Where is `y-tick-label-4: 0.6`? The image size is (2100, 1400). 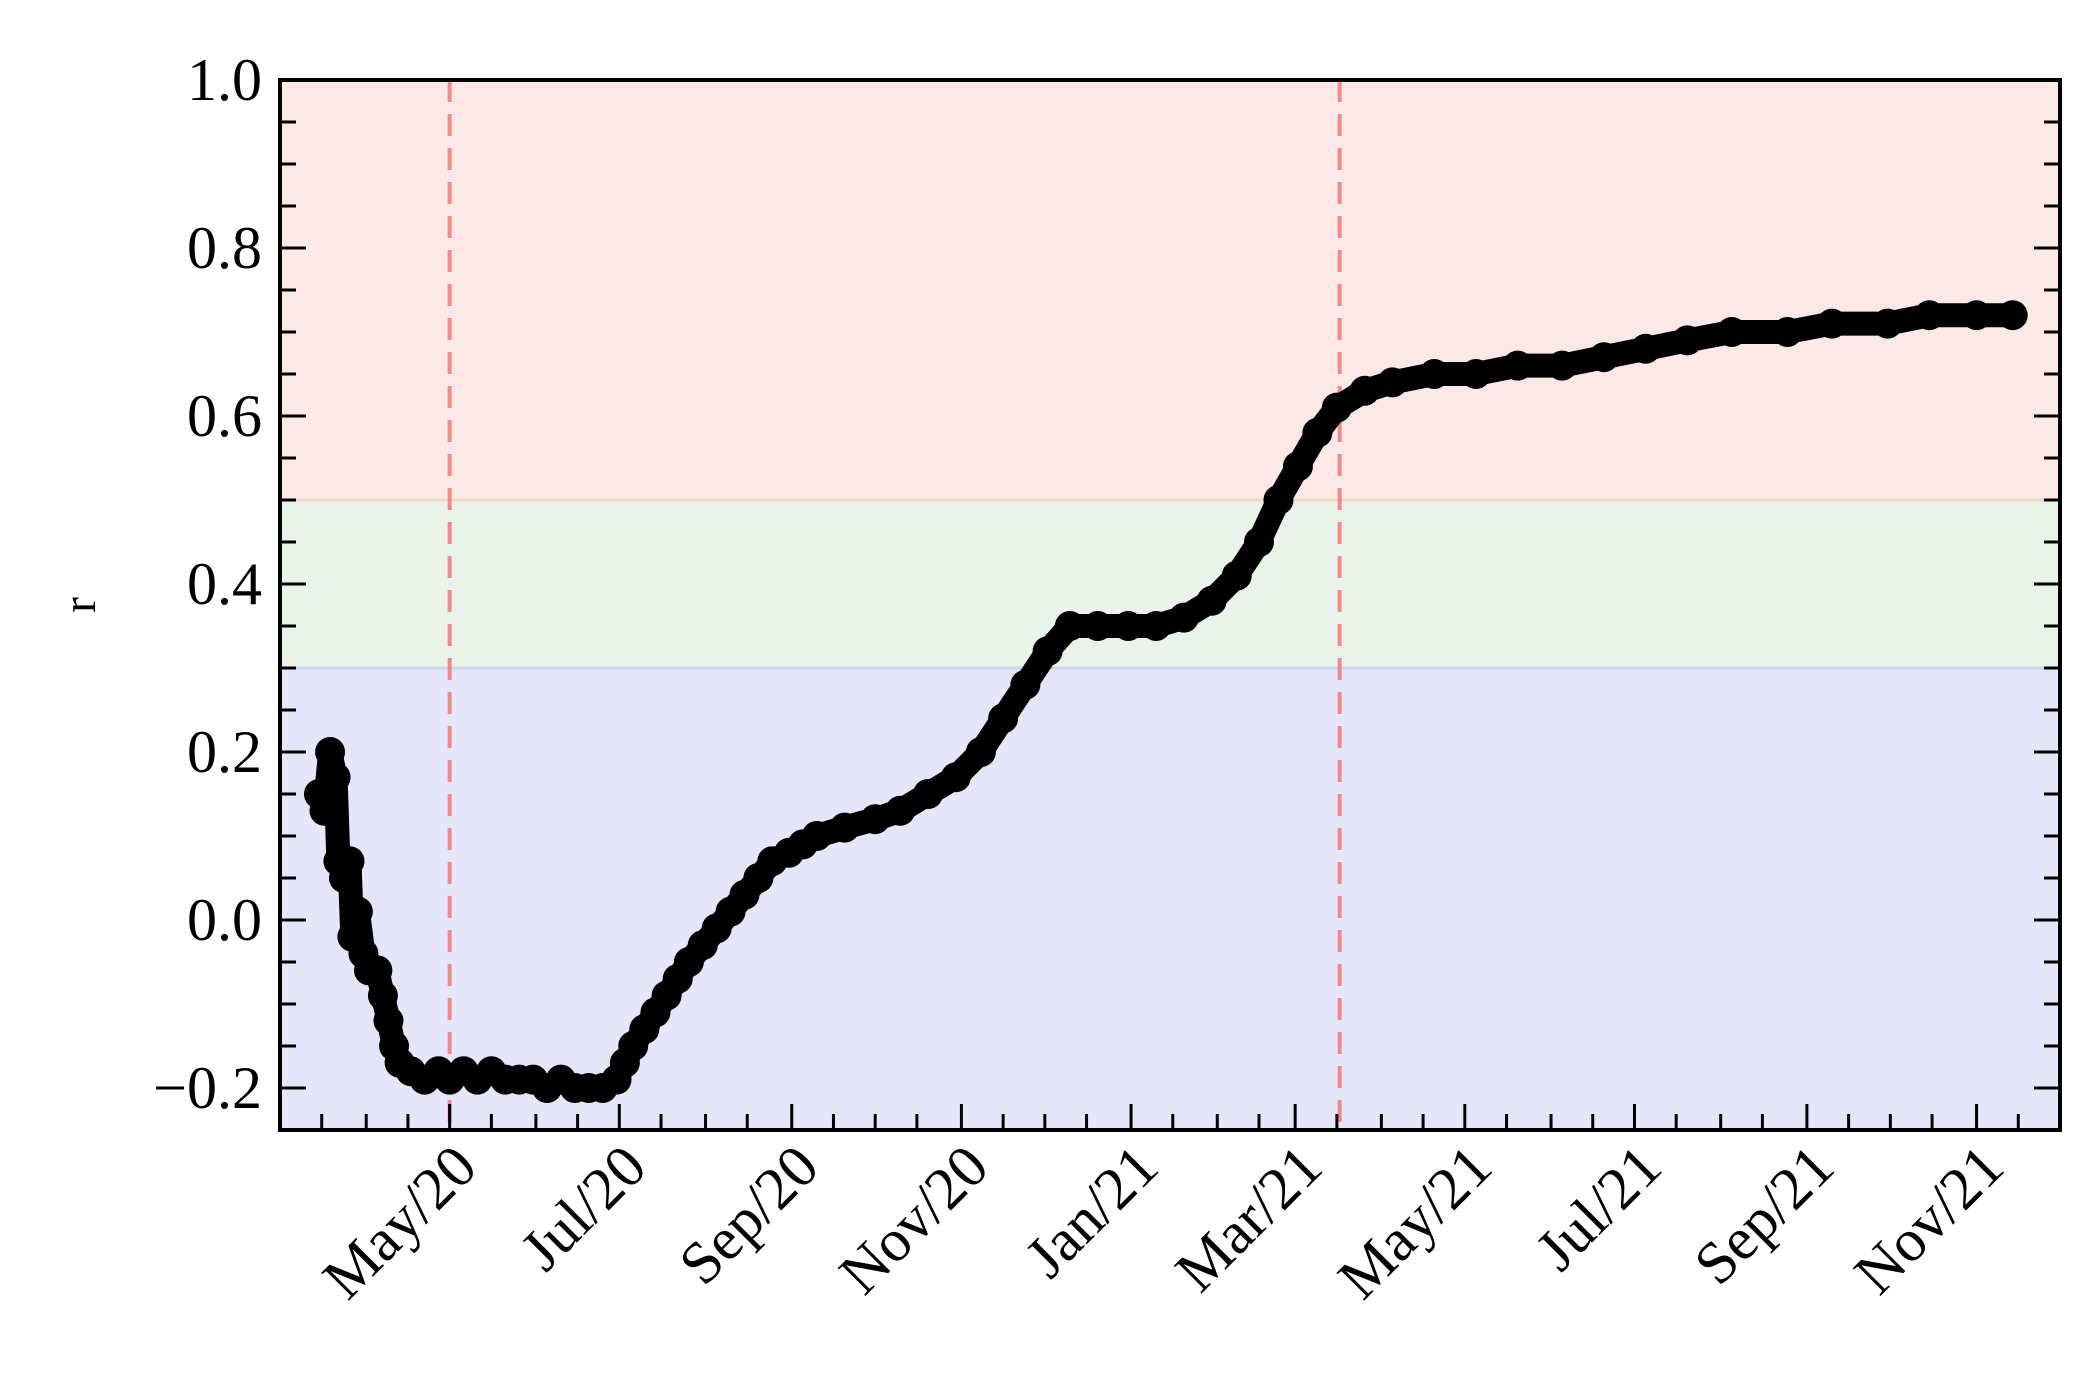 y-tick-label-4: 0.6 is located at coordinates (224, 416).